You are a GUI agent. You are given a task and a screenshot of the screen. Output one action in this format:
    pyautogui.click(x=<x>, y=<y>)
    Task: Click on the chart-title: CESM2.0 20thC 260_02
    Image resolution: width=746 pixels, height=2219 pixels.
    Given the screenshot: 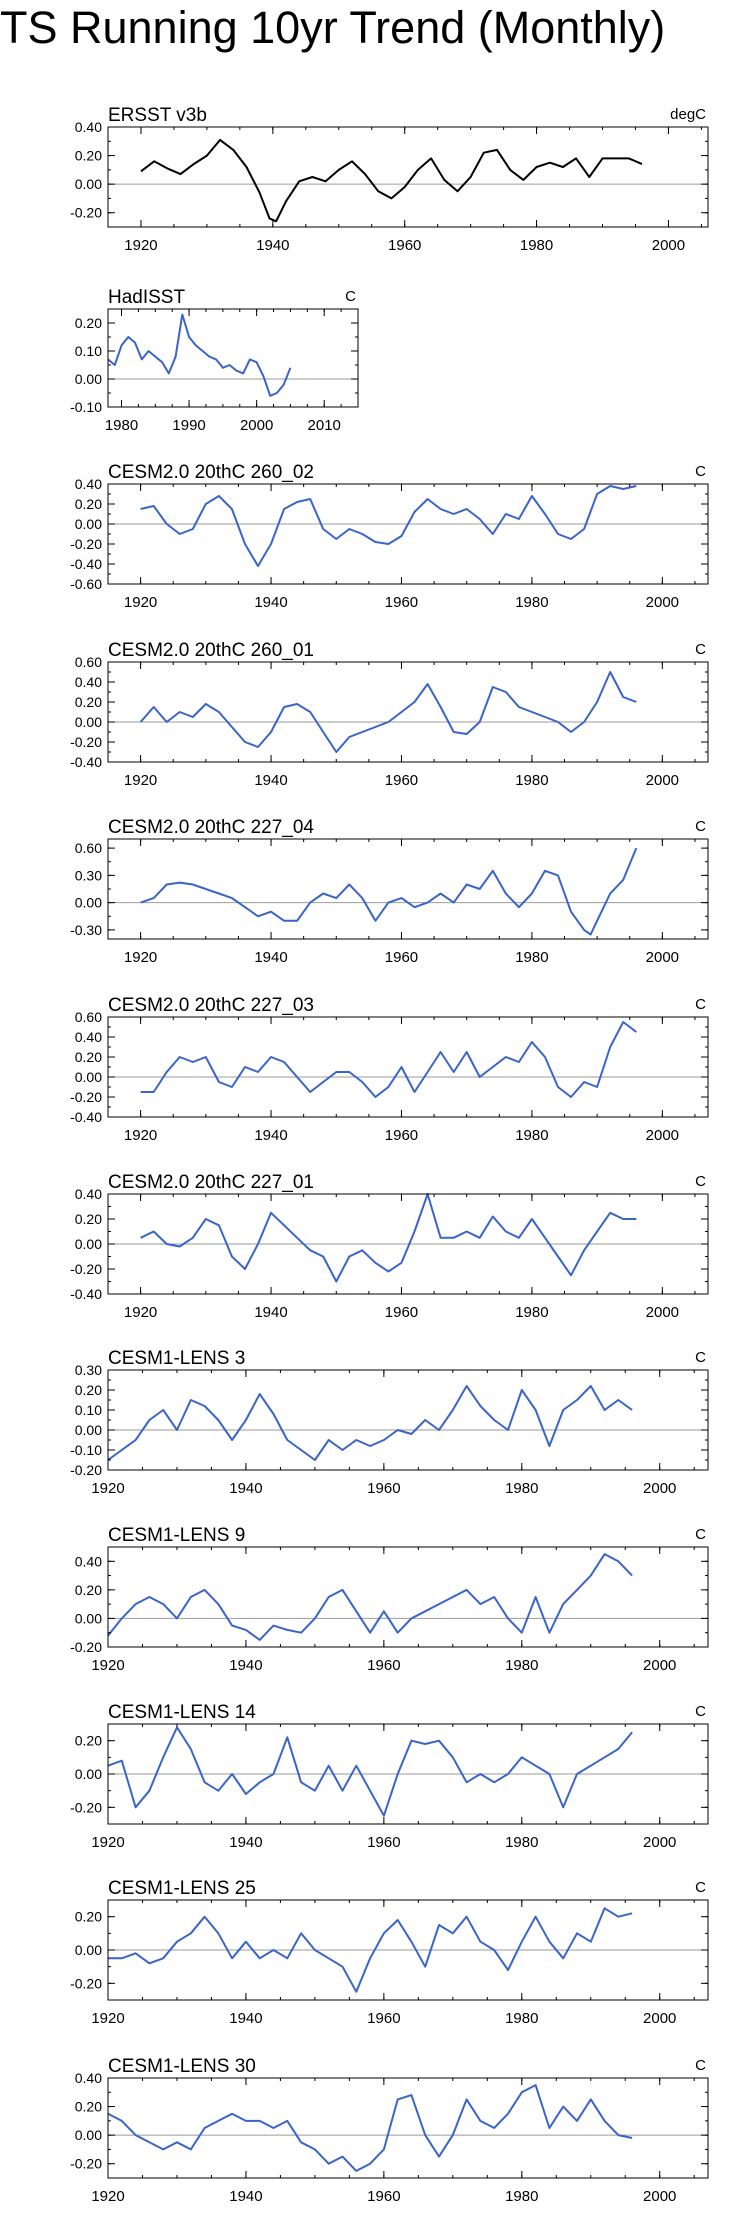 What is the action you would take?
    pyautogui.click(x=211, y=472)
    